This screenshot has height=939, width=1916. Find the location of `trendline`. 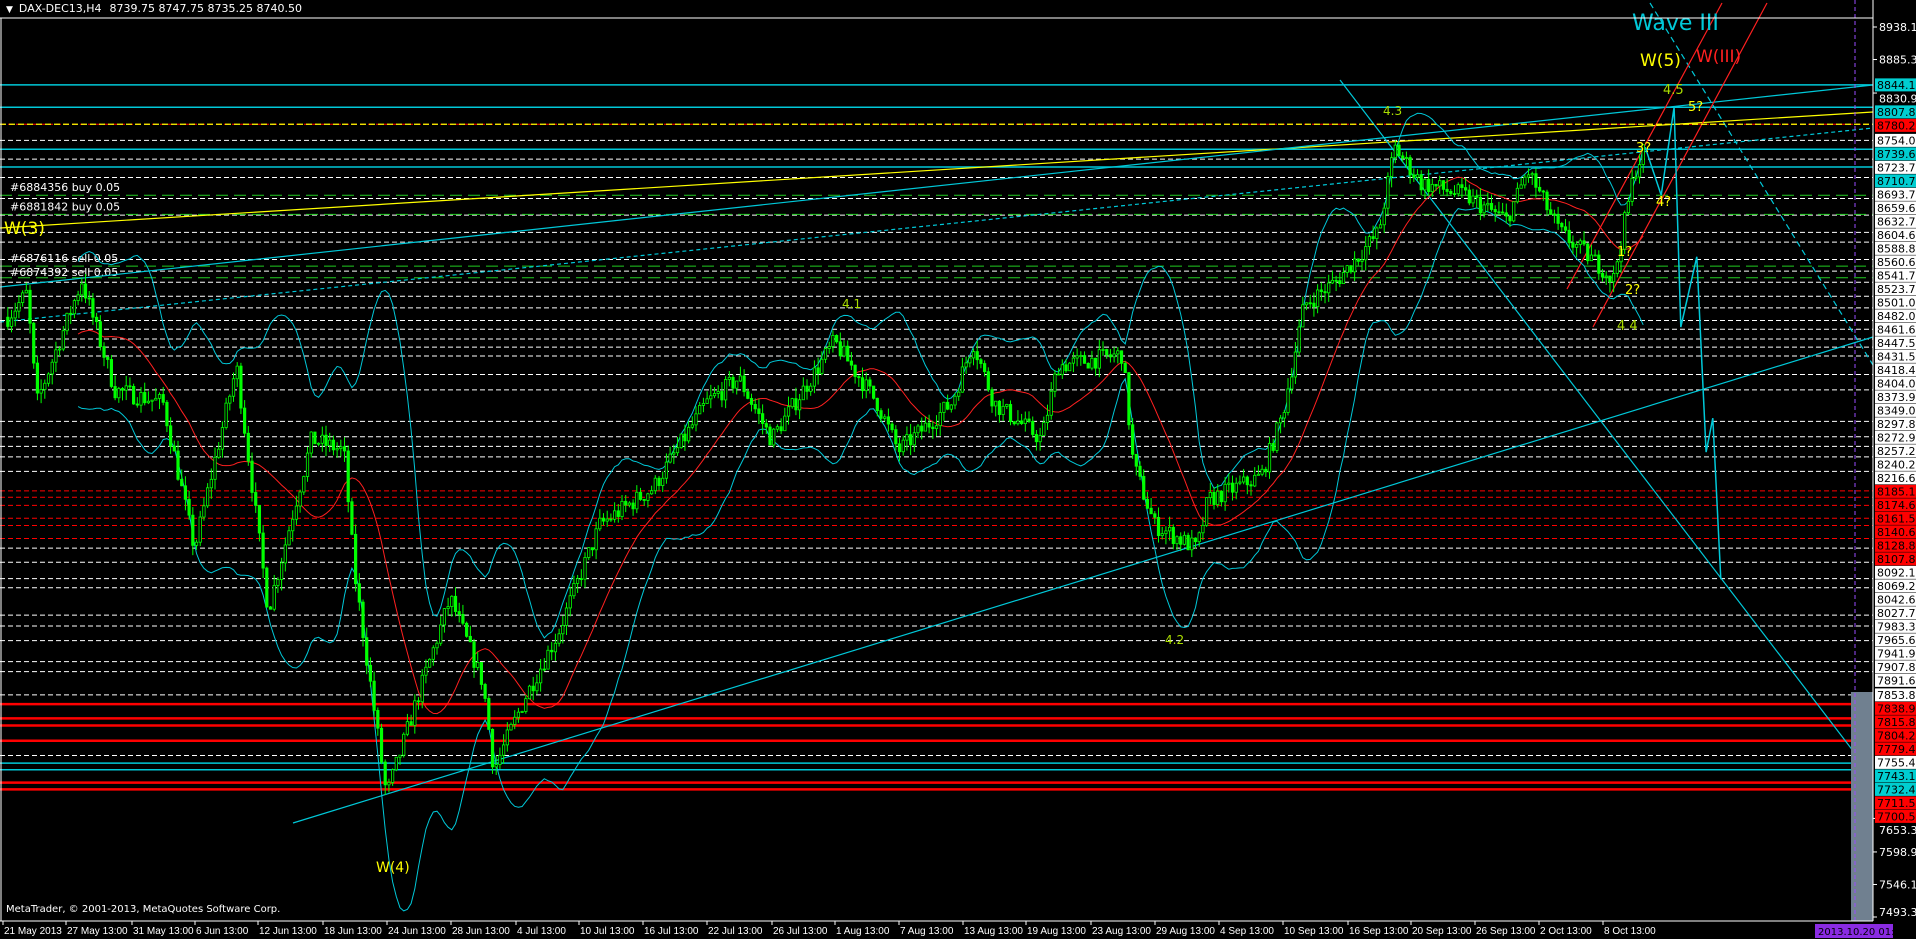

trendline is located at coordinates (937, 170).